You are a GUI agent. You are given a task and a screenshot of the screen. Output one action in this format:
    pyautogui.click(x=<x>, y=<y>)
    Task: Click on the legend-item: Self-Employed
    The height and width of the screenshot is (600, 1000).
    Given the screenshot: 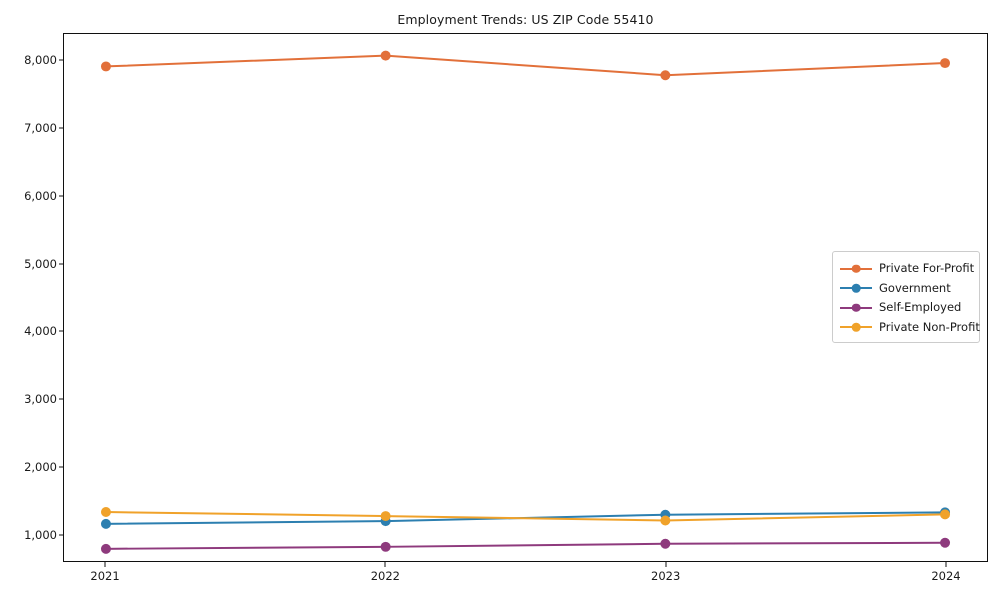 What is the action you would take?
    pyautogui.click(x=905, y=308)
    